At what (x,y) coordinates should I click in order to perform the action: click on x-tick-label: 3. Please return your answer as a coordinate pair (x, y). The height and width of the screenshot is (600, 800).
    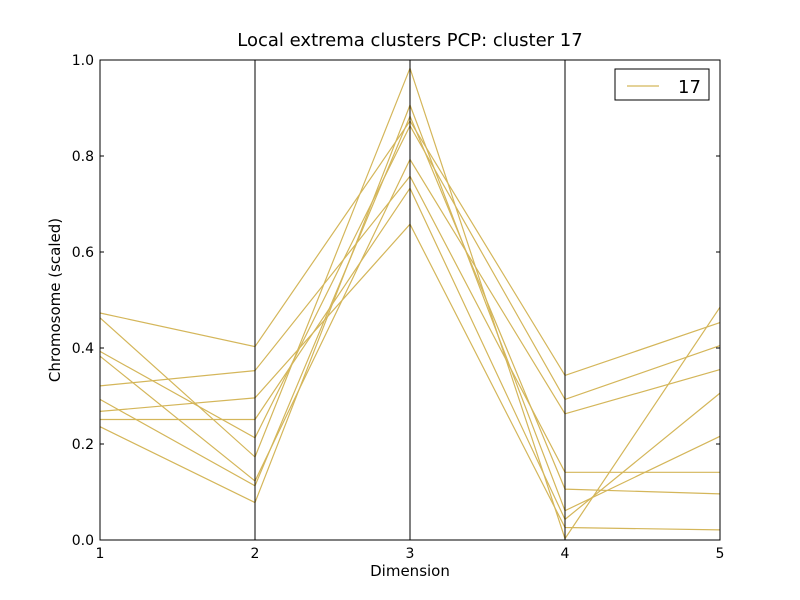
    Looking at the image, I should click on (410, 554).